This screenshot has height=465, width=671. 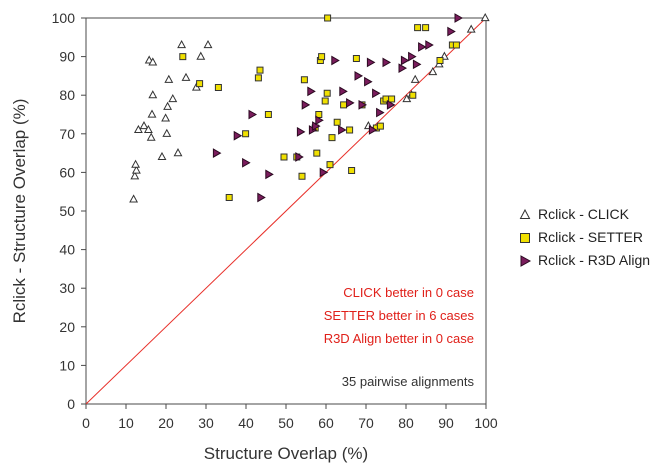 I want to click on y-tick-label: 80, so click(x=67, y=95).